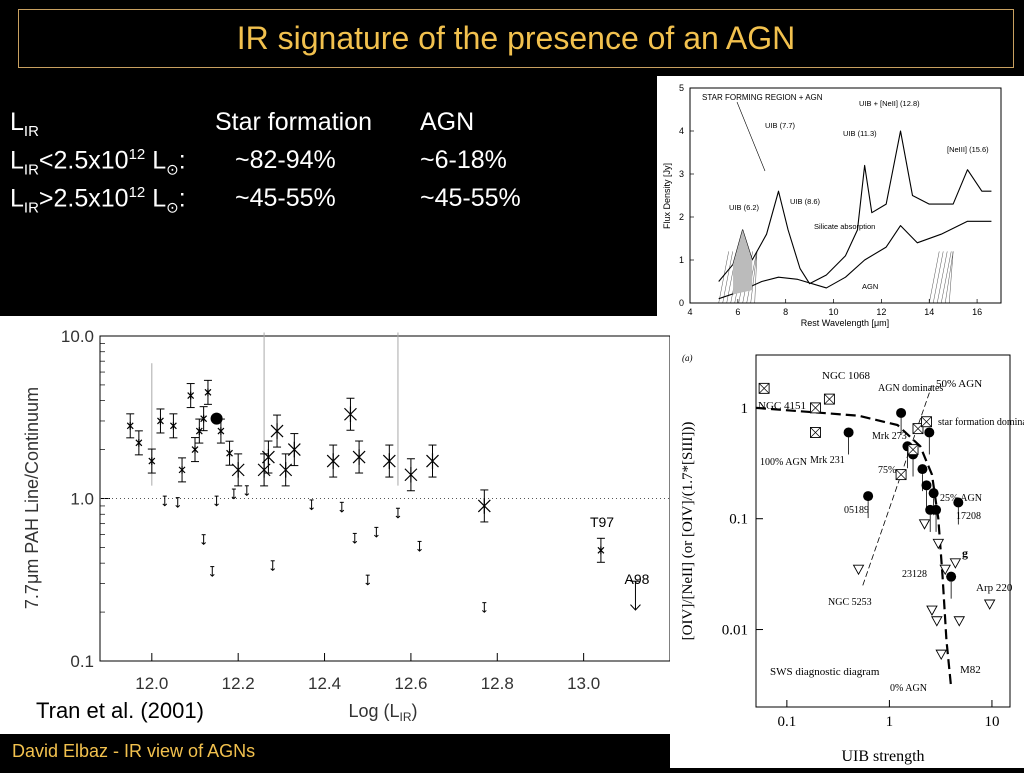 This screenshot has height=773, width=1024. I want to click on sws-xtick-label: 1, so click(890, 722).